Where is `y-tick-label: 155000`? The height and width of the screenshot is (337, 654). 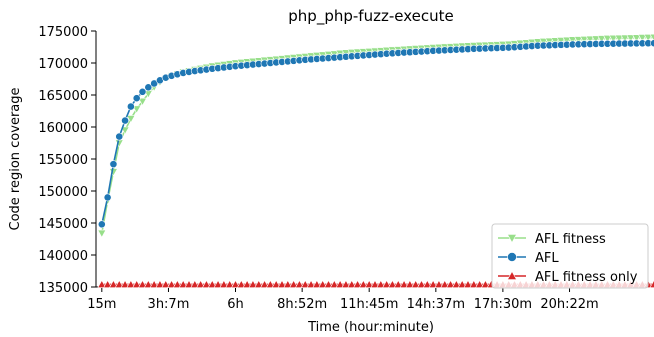
y-tick-label: 155000 is located at coordinates (63, 160).